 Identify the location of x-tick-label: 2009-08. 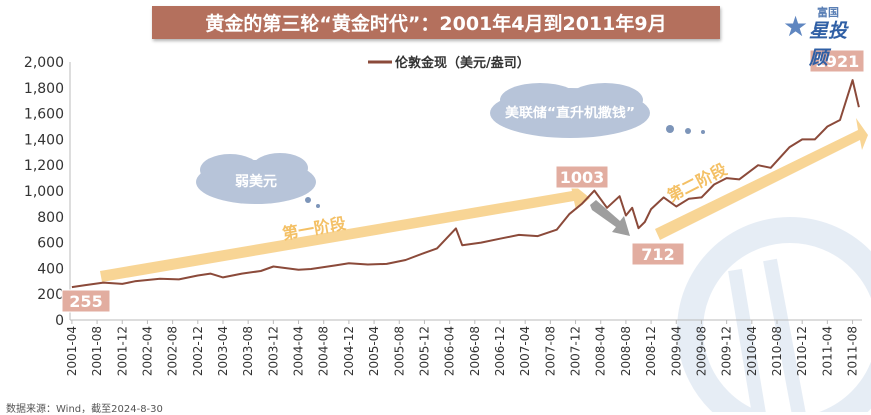
(701, 351).